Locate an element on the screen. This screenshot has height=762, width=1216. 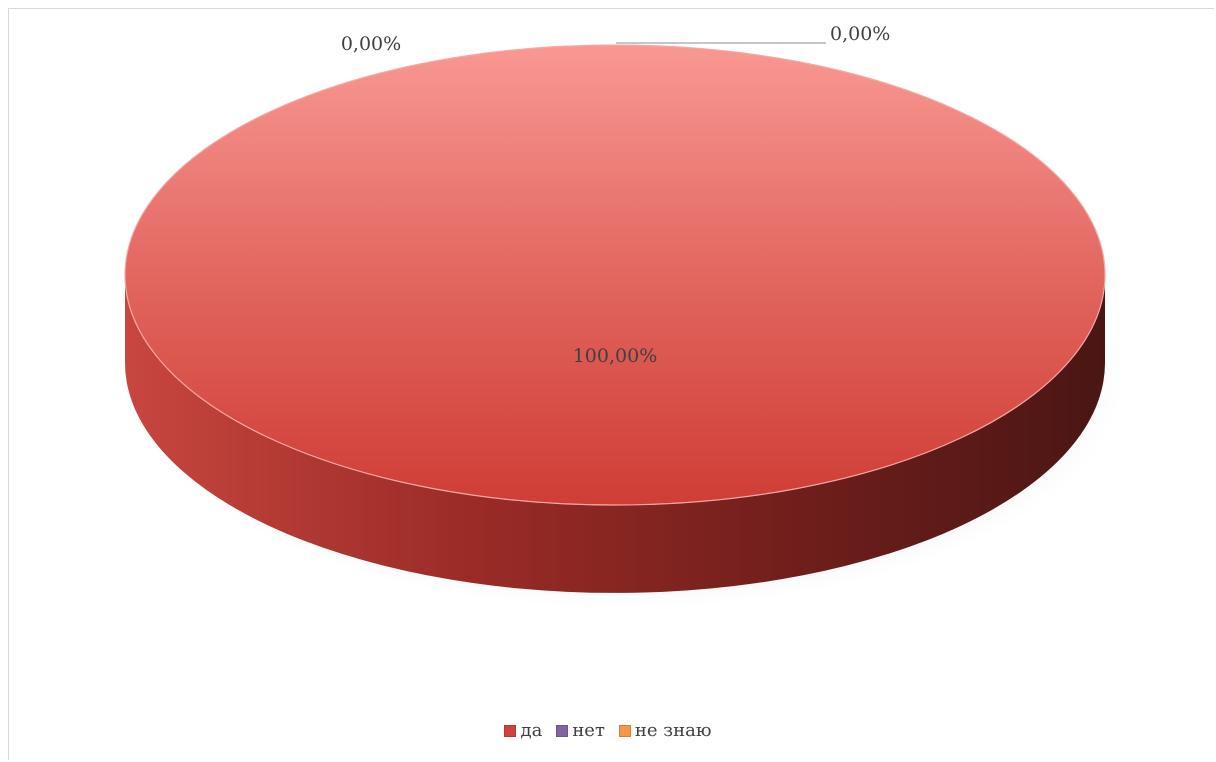
legend-item-ne-znayu: не знаю is located at coordinates (665, 730).